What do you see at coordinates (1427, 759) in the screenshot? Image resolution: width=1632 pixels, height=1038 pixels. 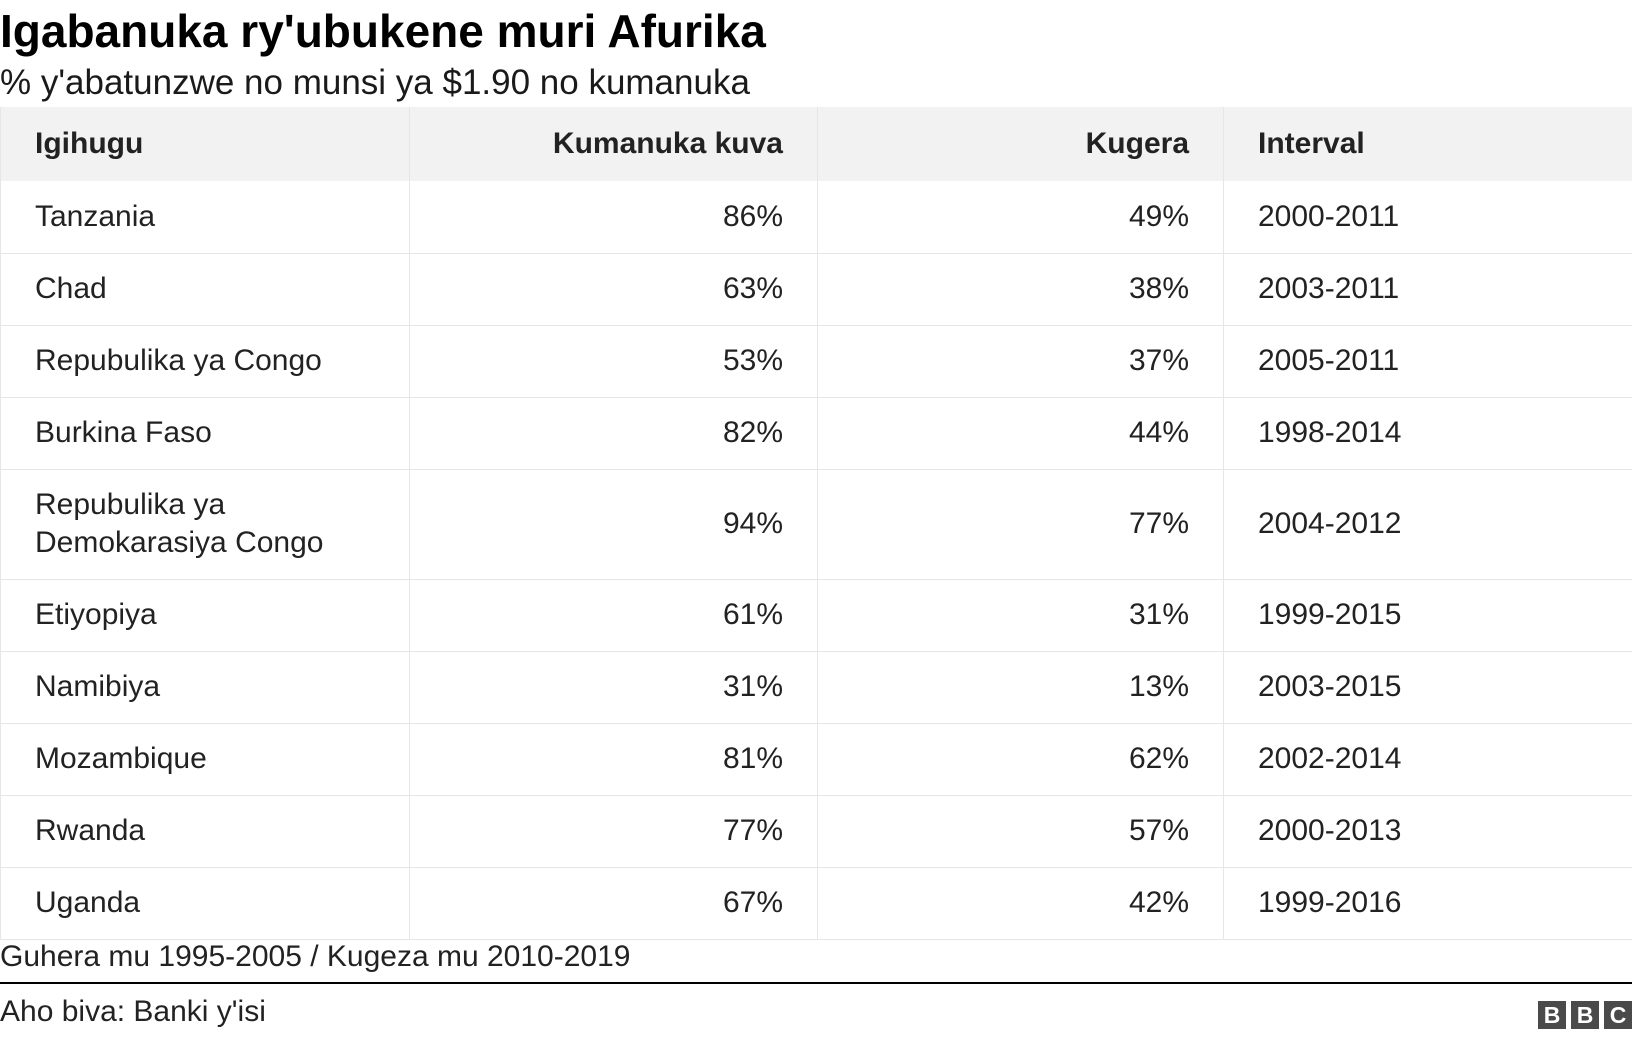 I see `cell-interval: 2002-2014` at bounding box center [1427, 759].